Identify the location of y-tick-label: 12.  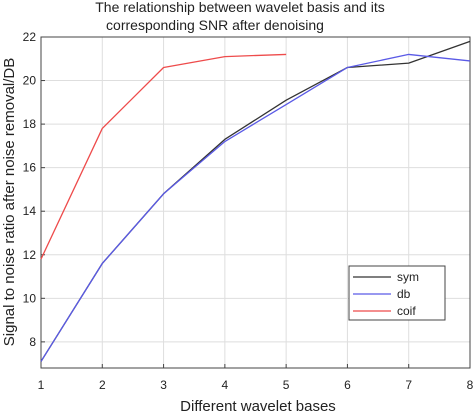
(30, 255).